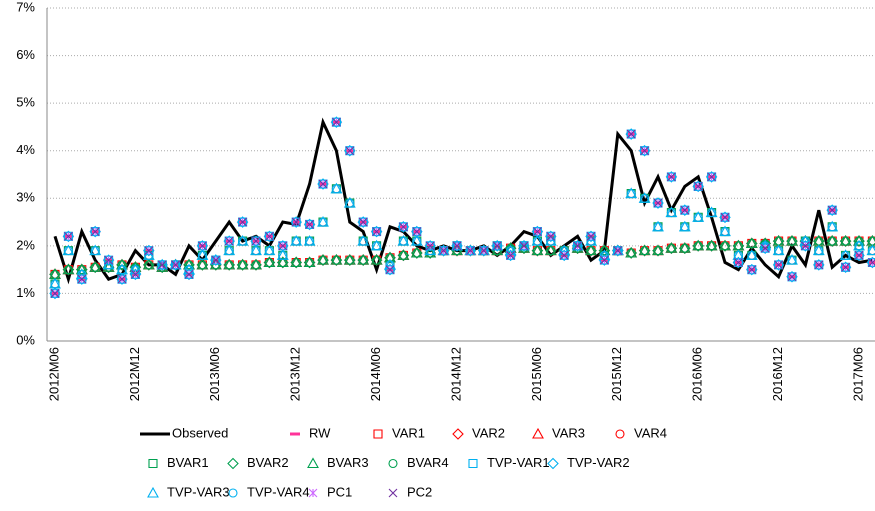 The height and width of the screenshot is (511, 875). I want to click on legend-item: VAR3, so click(558, 432).